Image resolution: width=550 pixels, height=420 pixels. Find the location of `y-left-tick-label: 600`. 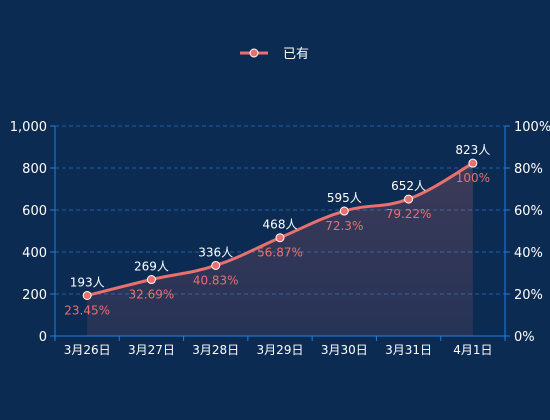

y-left-tick-label: 600 is located at coordinates (34, 211).